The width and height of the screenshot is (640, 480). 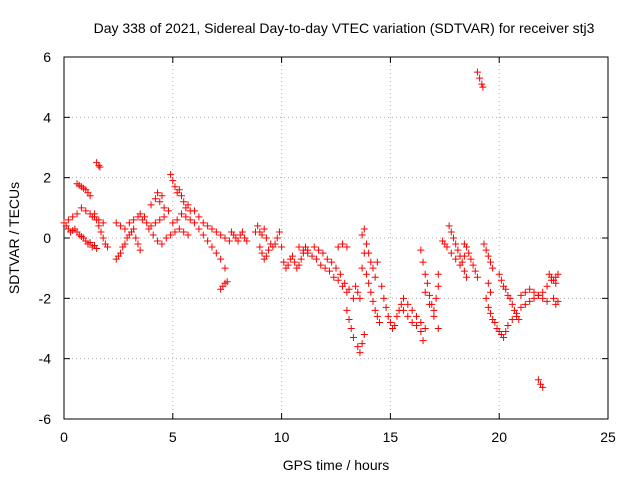 I want to click on y-tick-label: 6, so click(x=47, y=57).